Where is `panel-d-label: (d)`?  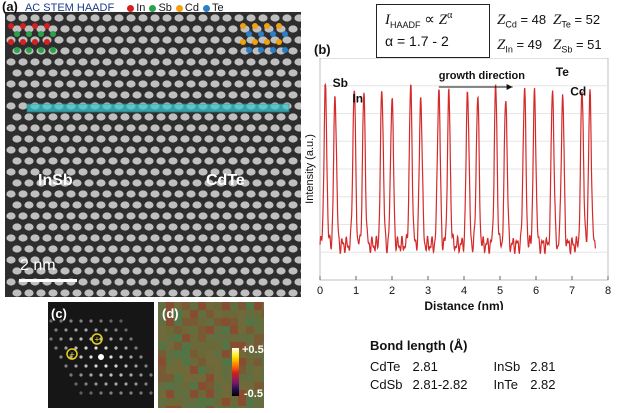
panel-d-label: (d) is located at coordinates (170, 313).